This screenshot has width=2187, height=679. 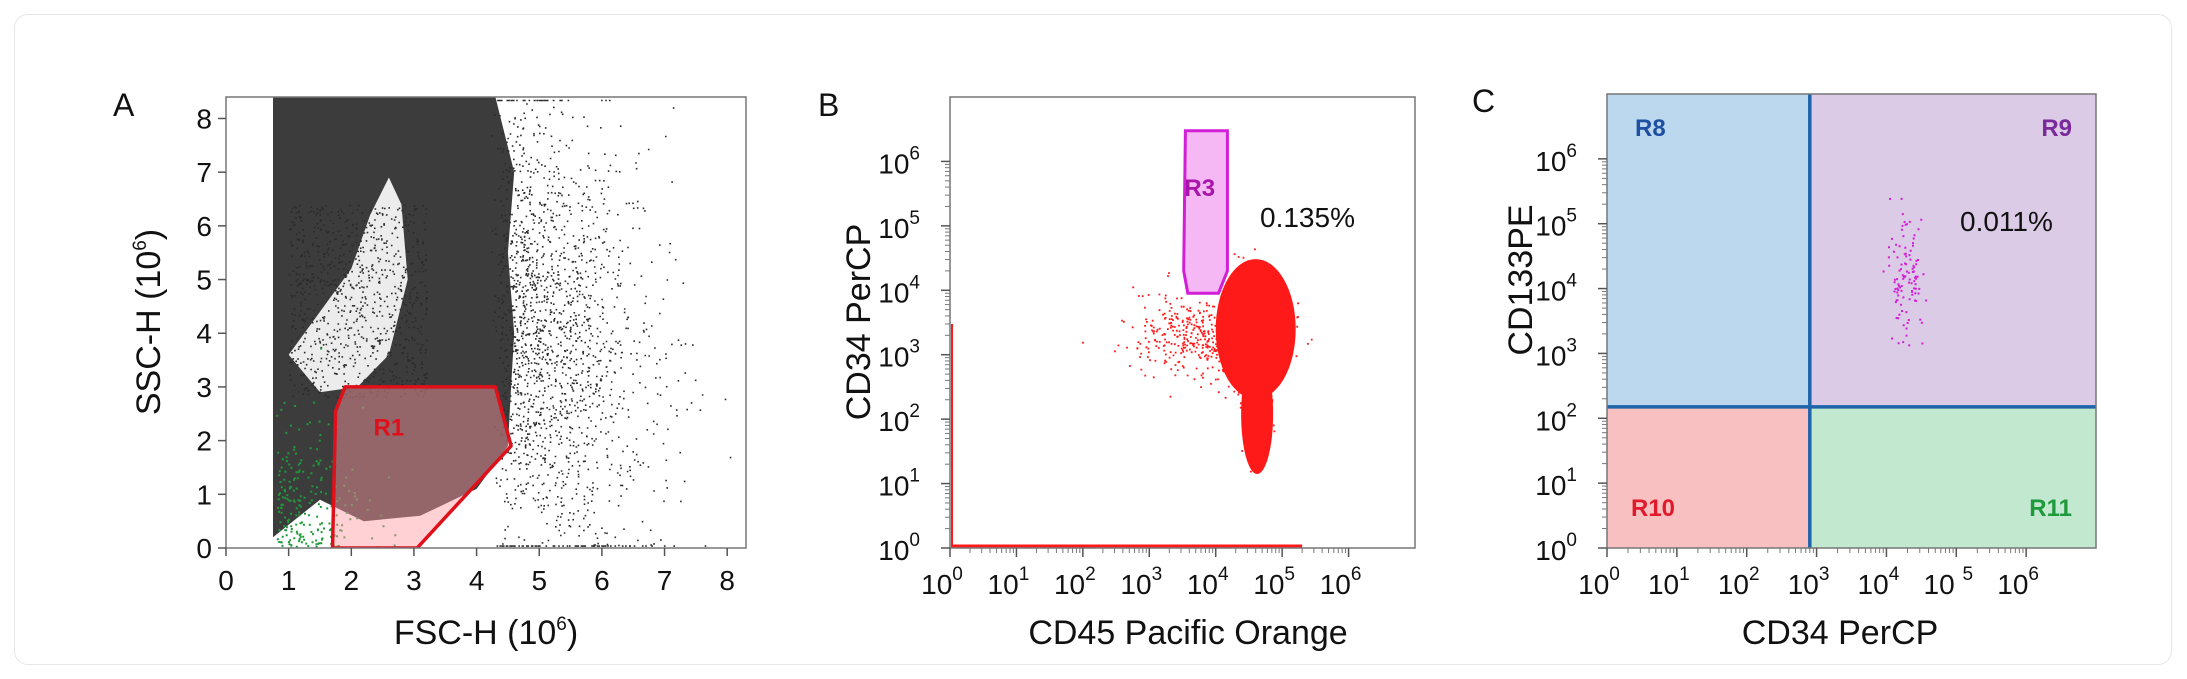 What do you see at coordinates (1708, 477) in the screenshot?
I see `quadrant-r10` at bounding box center [1708, 477].